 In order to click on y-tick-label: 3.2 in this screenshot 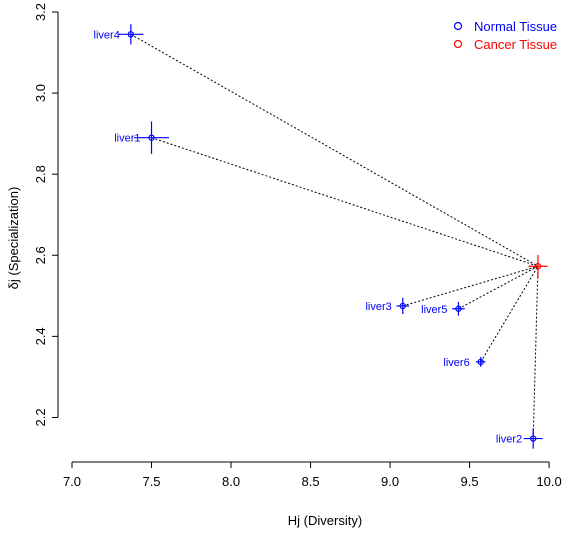, I will do `click(40, 12)`.